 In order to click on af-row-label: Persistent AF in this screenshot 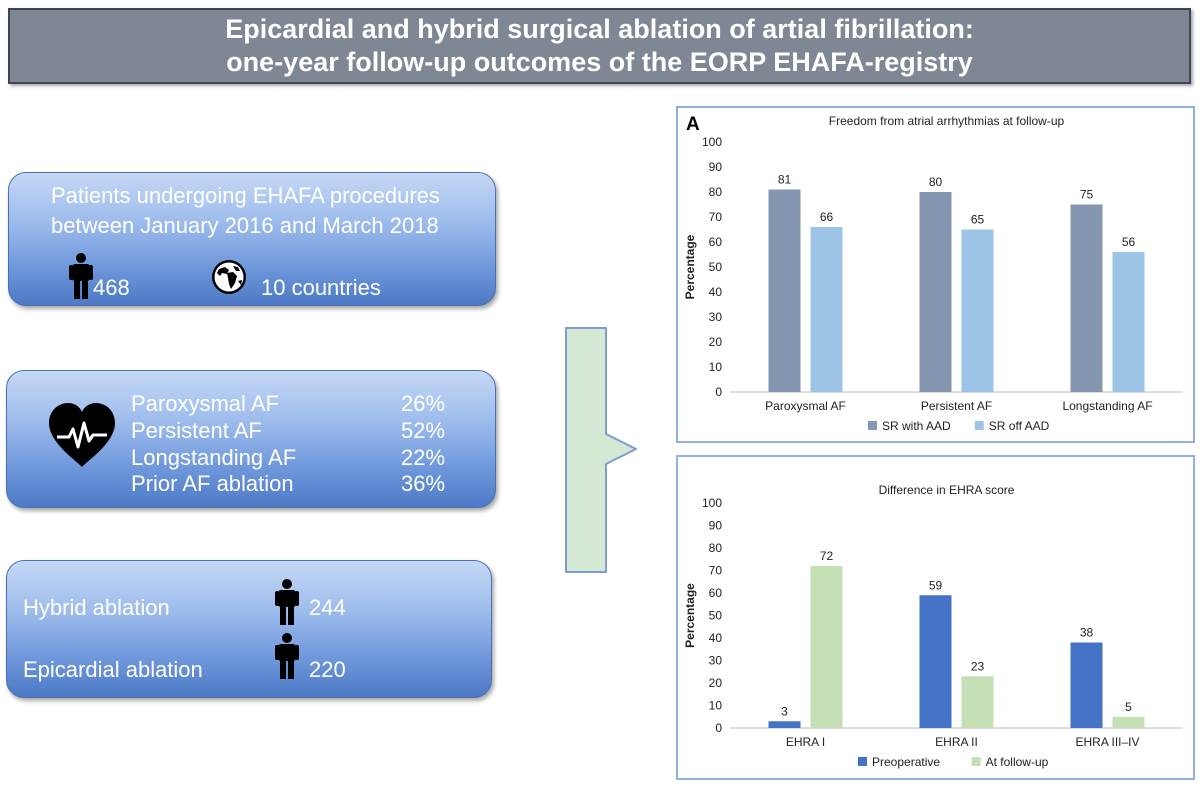, I will do `click(196, 430)`.